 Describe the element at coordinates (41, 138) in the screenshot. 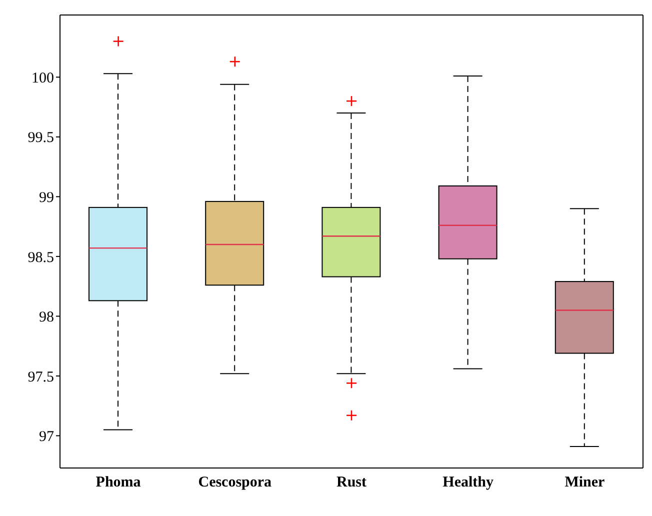

I see `y-tick-label: 99.5` at that location.